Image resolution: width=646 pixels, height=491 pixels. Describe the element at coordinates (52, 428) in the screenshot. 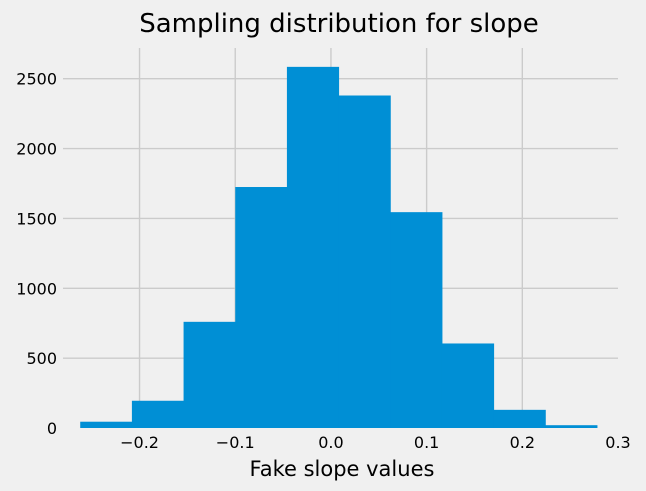

I see `y-tick-label: 0` at that location.